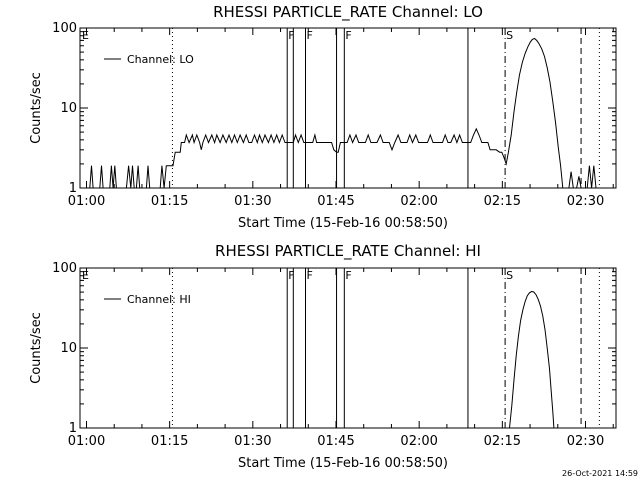 The height and width of the screenshot is (480, 640). I want to click on chart-title: RHESSI PARTICLE_RATE Channel: LO, so click(348, 12).